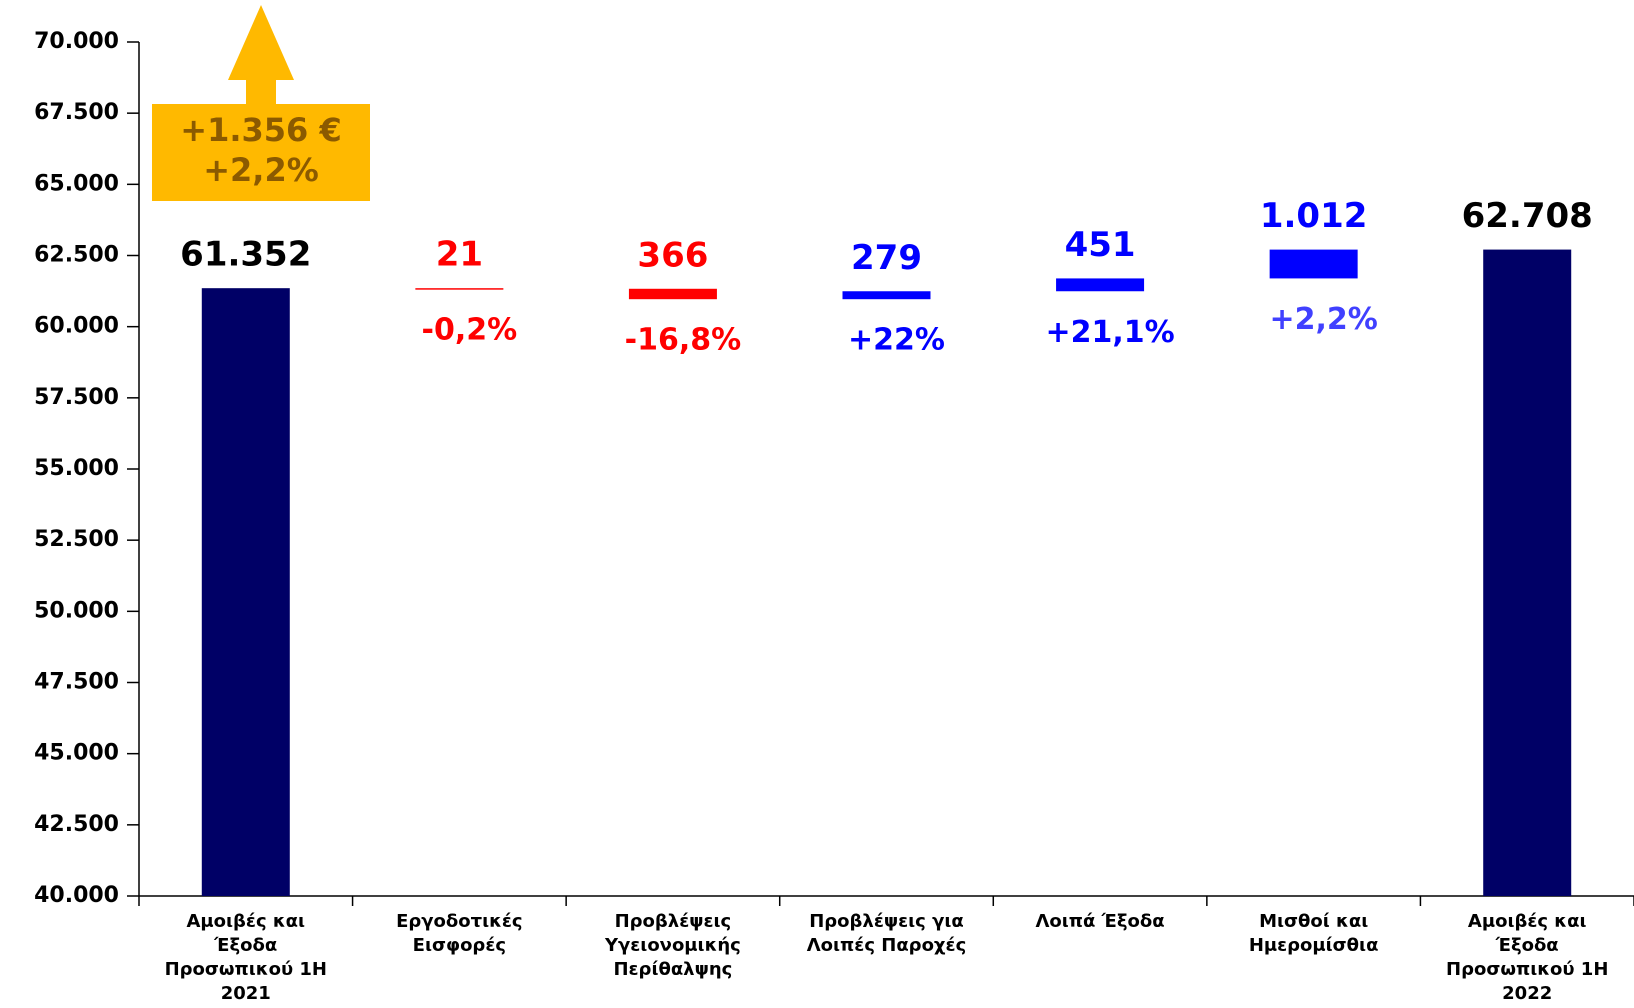  What do you see at coordinates (1109, 332) in the screenshot?
I see `percent-label: +21,1%` at bounding box center [1109, 332].